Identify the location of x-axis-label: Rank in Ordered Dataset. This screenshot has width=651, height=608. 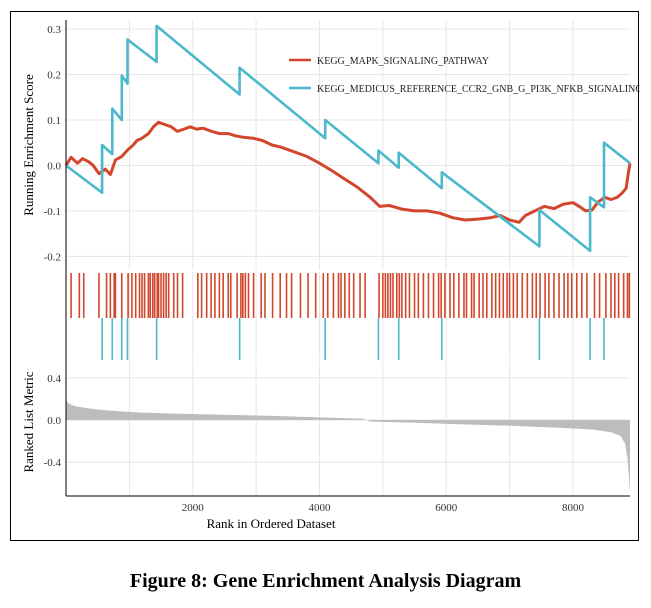
(271, 523).